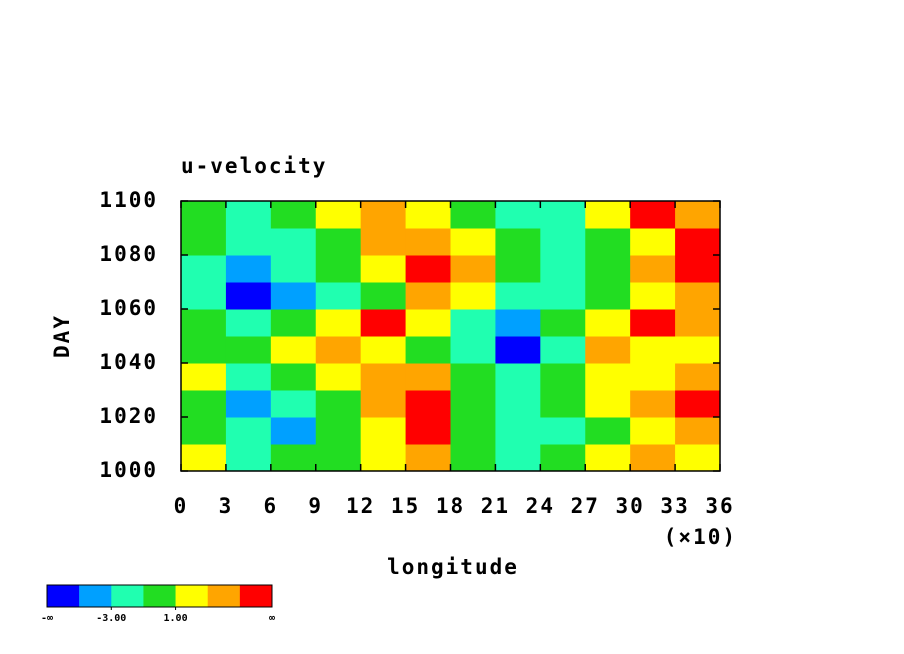 This screenshot has height=654, width=904. What do you see at coordinates (159, 596) in the screenshot?
I see `colorbar-frame` at bounding box center [159, 596].